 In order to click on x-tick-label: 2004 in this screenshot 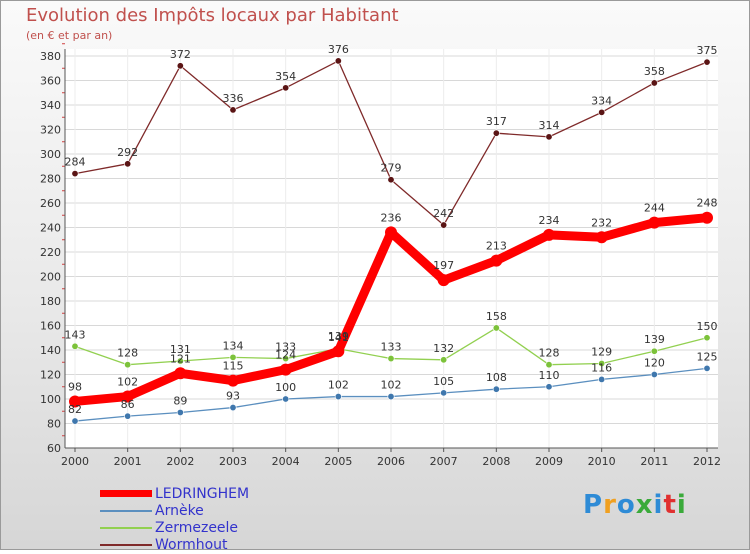, I will do `click(286, 461)`.